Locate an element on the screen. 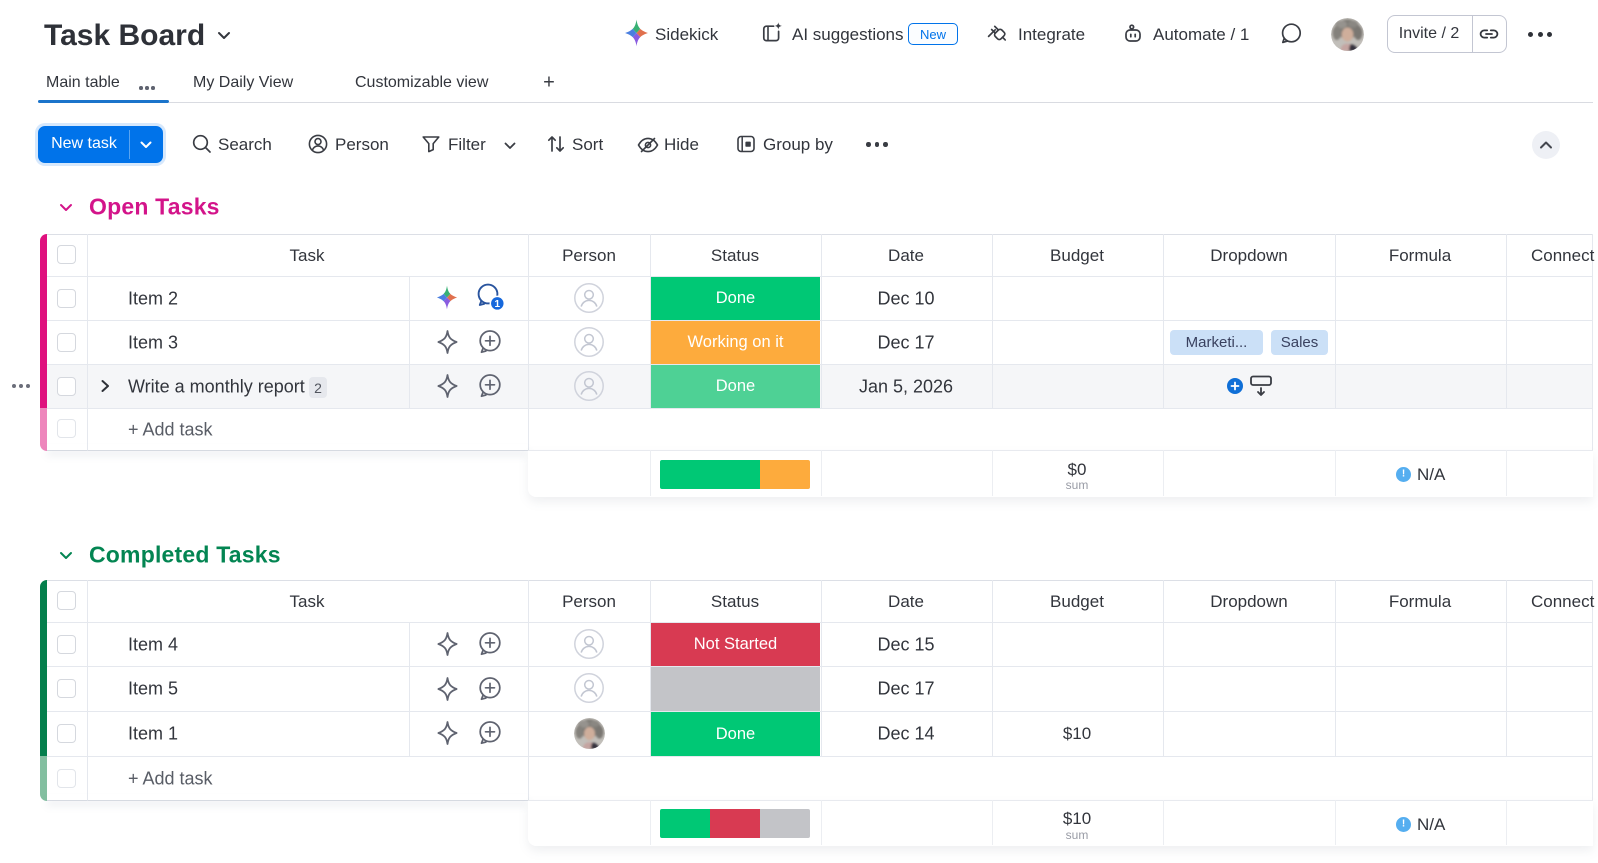  svg-text: 1 is located at coordinates (498, 304).